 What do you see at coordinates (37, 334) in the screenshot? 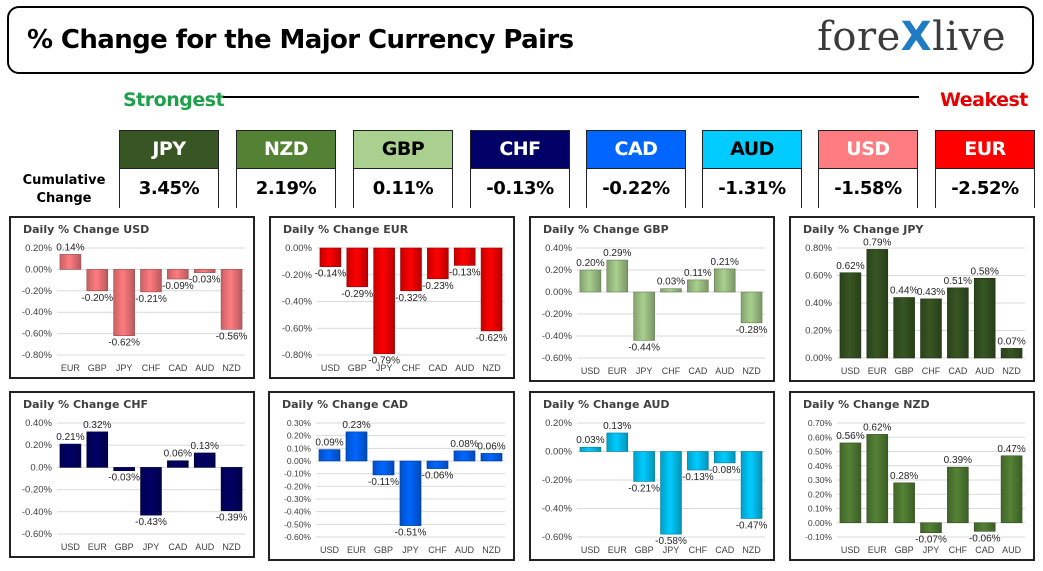
I see `y-tick-label: -0.60%` at bounding box center [37, 334].